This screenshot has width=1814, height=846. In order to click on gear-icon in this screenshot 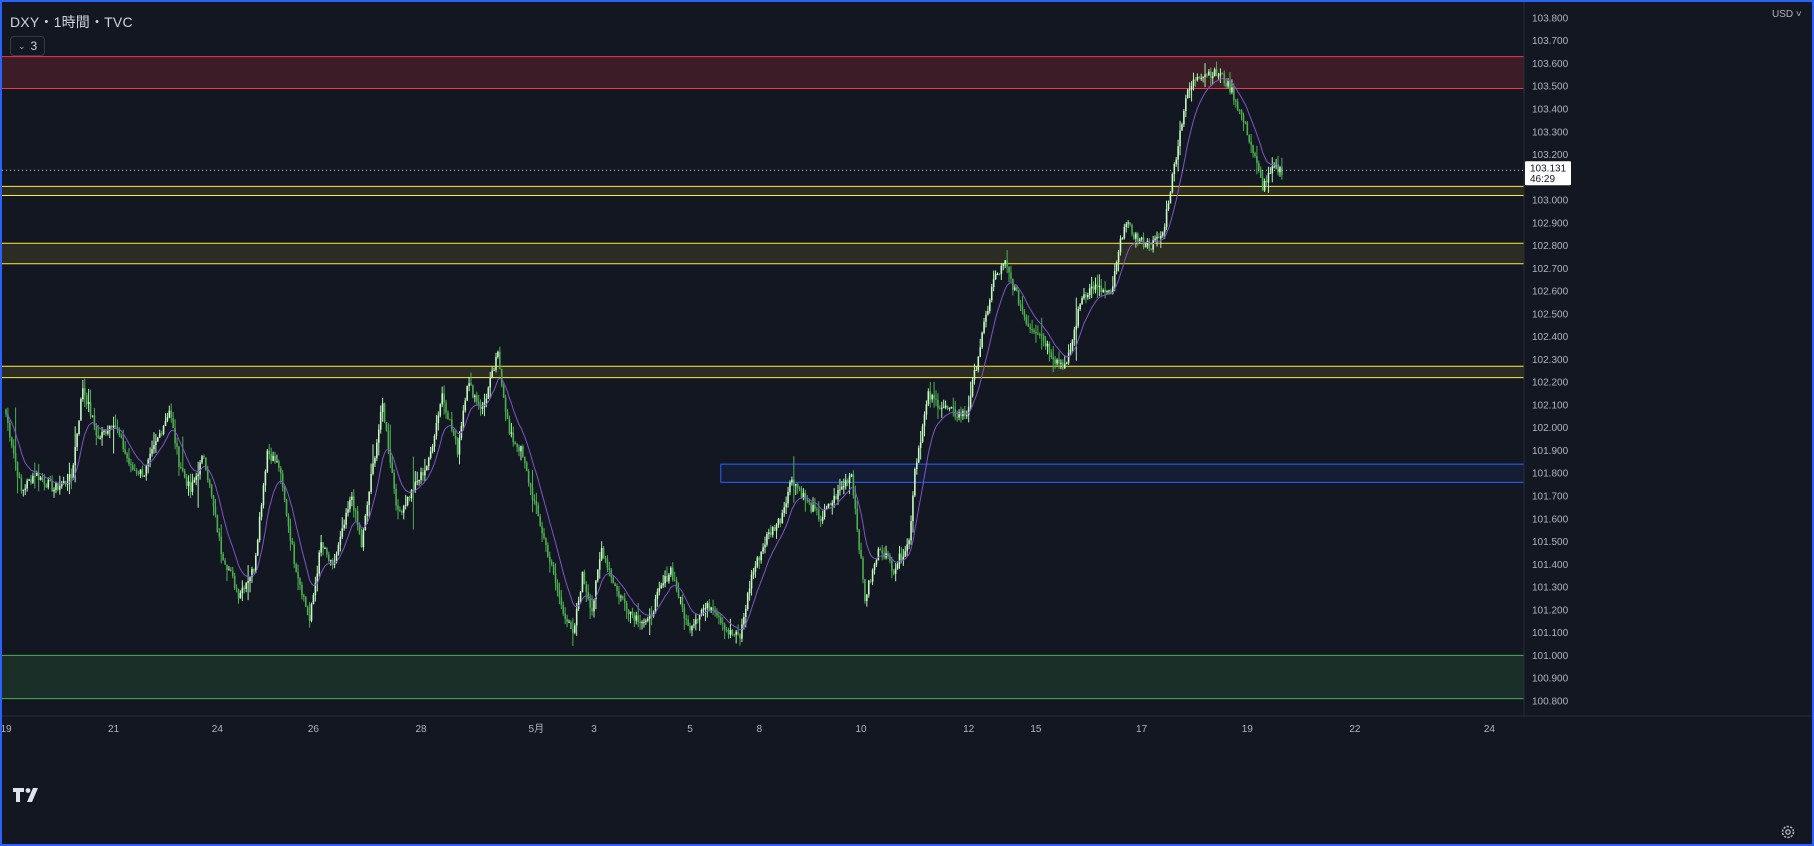, I will do `click(1788, 832)`.